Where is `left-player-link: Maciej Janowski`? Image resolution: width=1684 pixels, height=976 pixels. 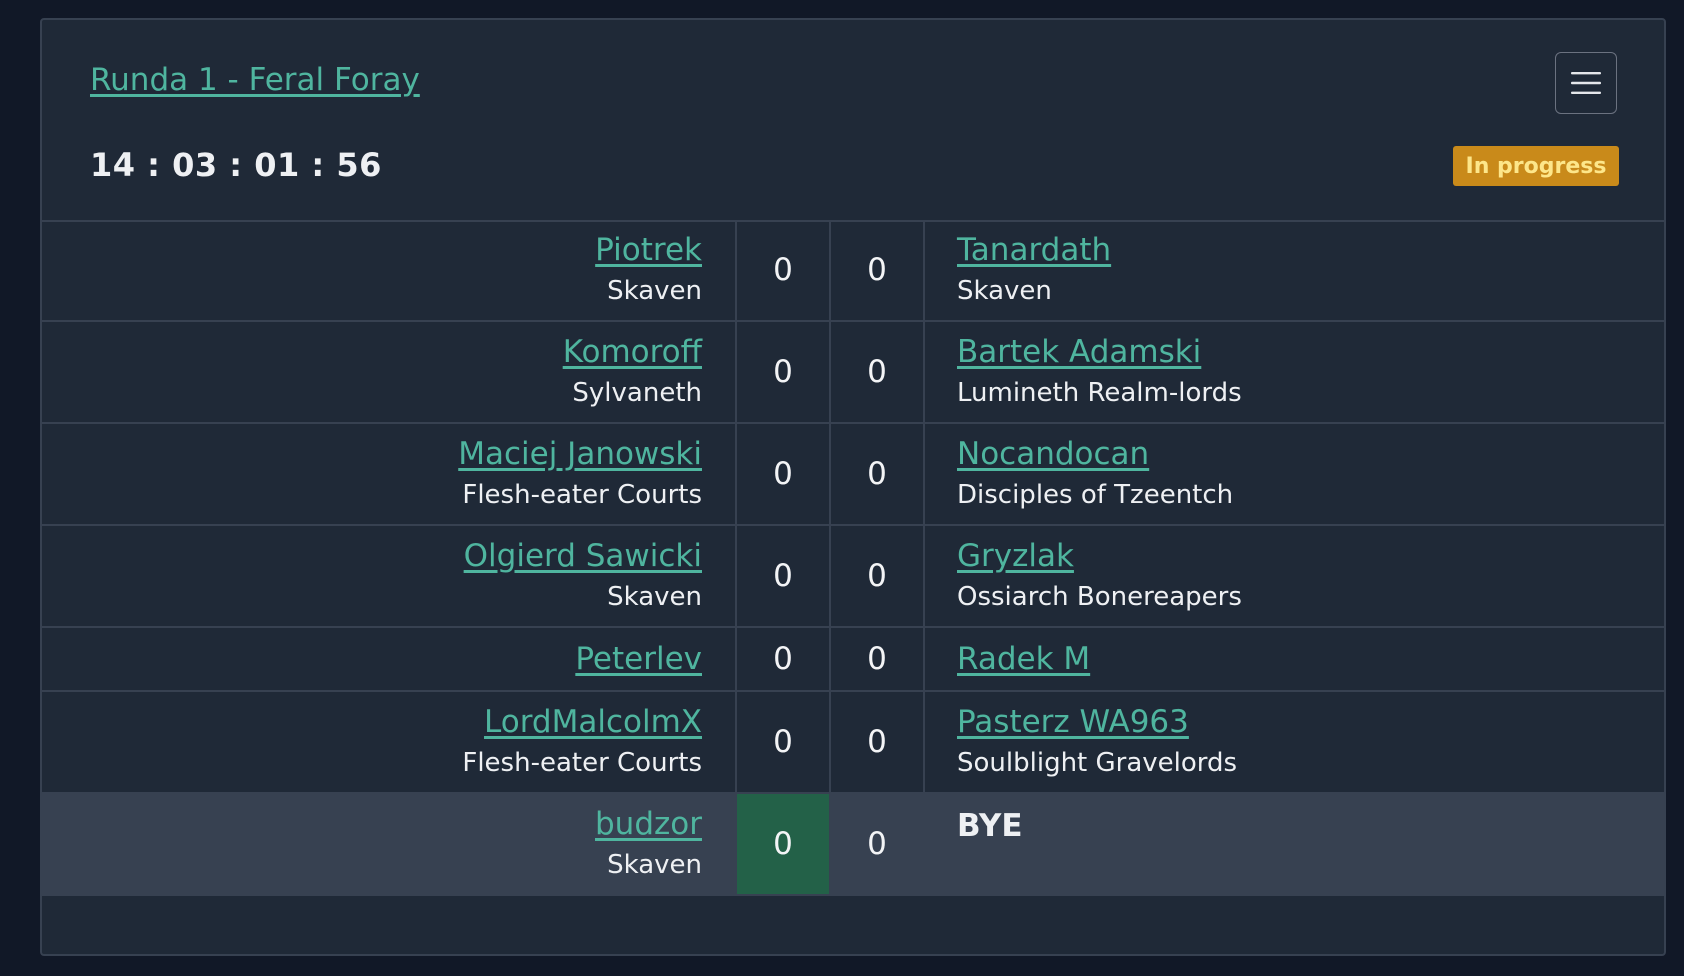 left-player-link: Maciej Janowski is located at coordinates (580, 454).